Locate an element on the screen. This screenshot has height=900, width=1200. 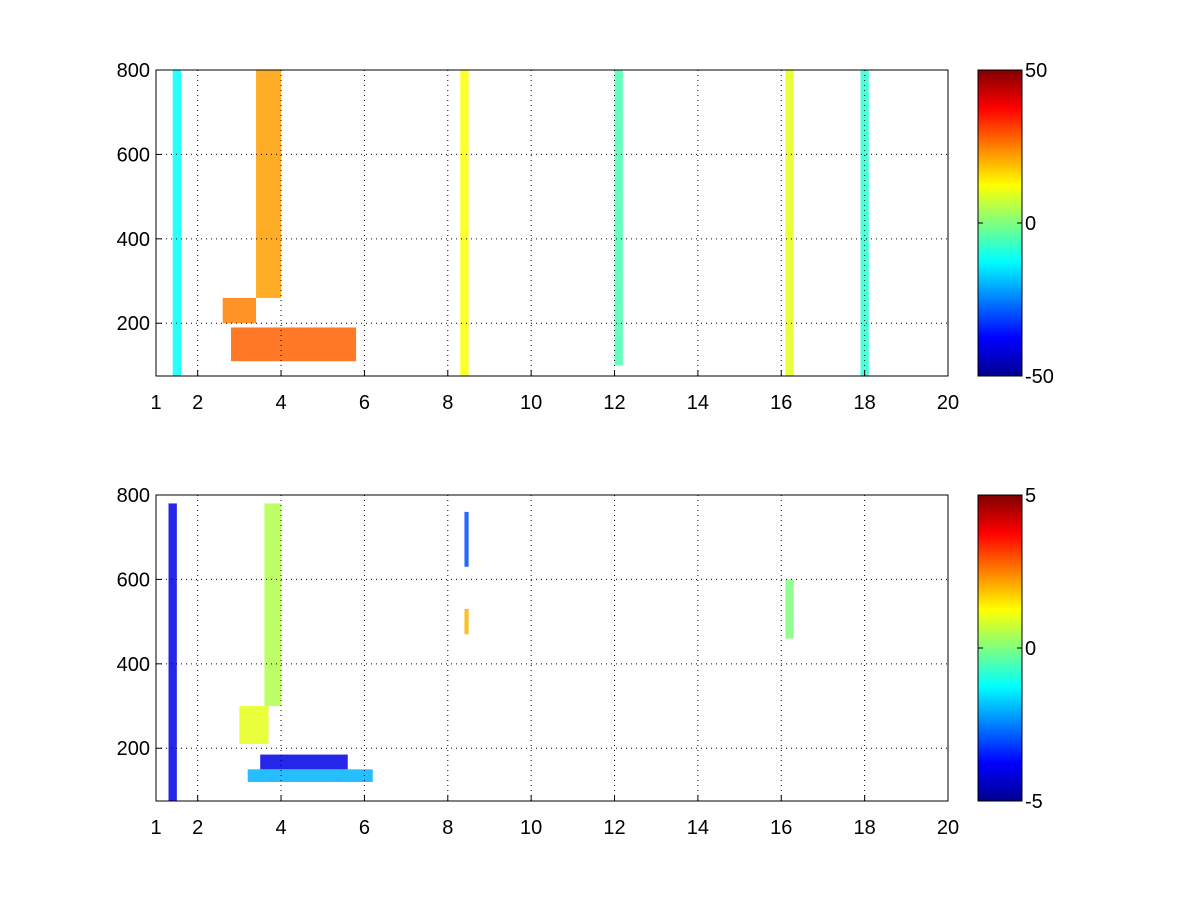
colorbar: -5 0 5 is located at coordinates (1010, 649).